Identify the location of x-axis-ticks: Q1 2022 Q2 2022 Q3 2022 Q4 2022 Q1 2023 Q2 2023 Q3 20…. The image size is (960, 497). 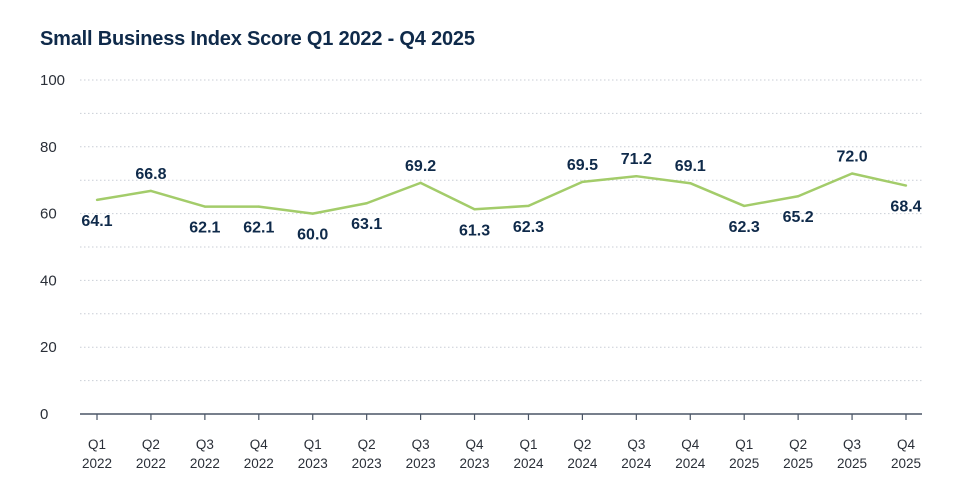
(501, 442).